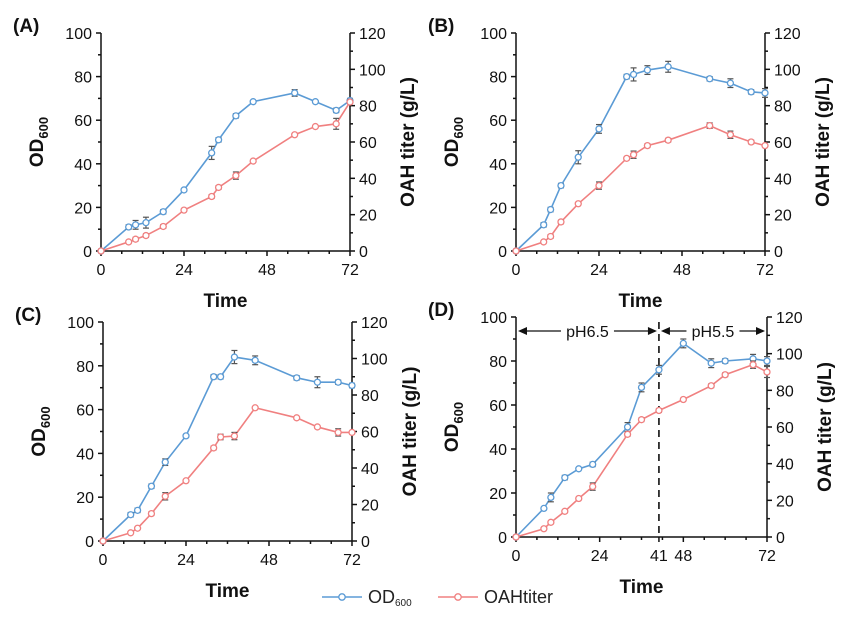 Image resolution: width=865 pixels, height=618 pixels. What do you see at coordinates (659, 556) in the screenshot?
I see `x-tick-label: 41` at bounding box center [659, 556].